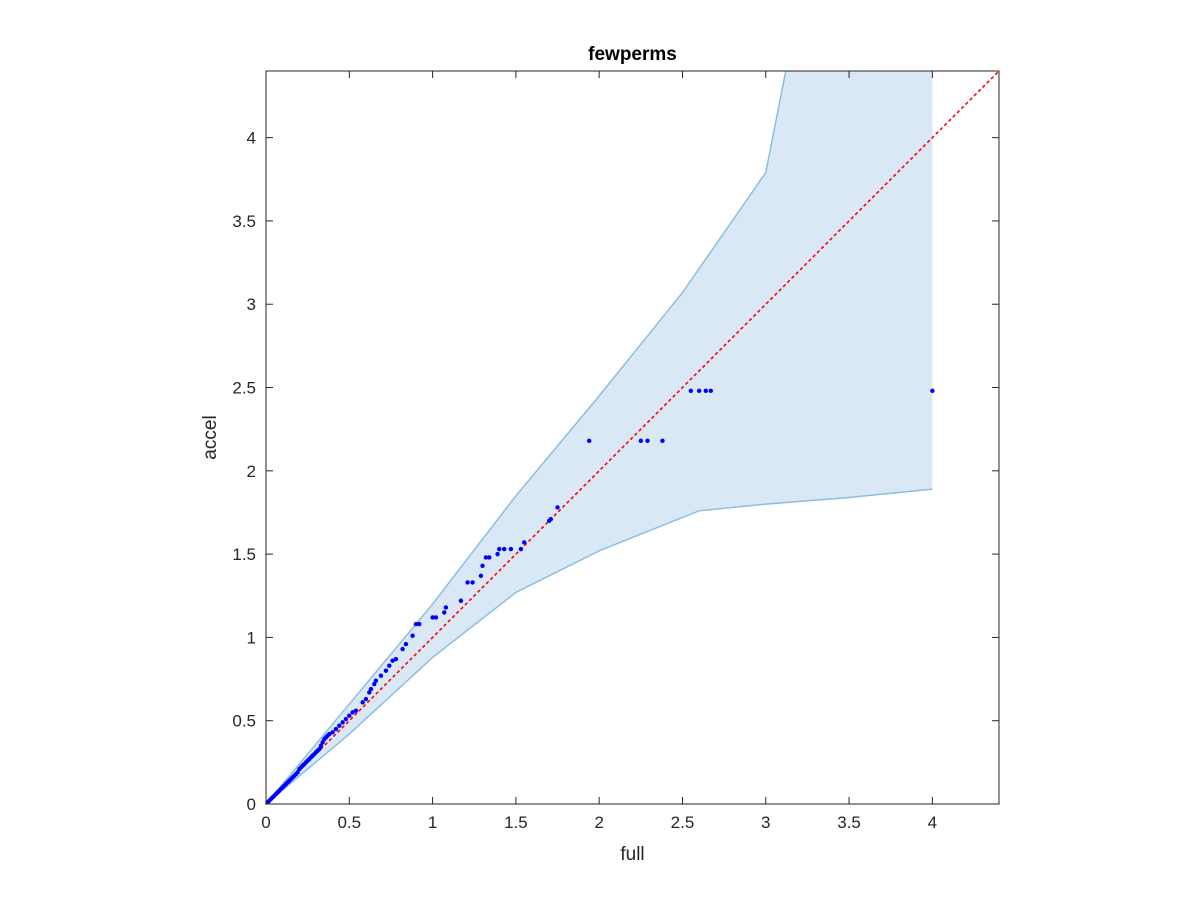 Image resolution: width=1200 pixels, height=900 pixels. I want to click on x-tick-label: 3, so click(765, 822).